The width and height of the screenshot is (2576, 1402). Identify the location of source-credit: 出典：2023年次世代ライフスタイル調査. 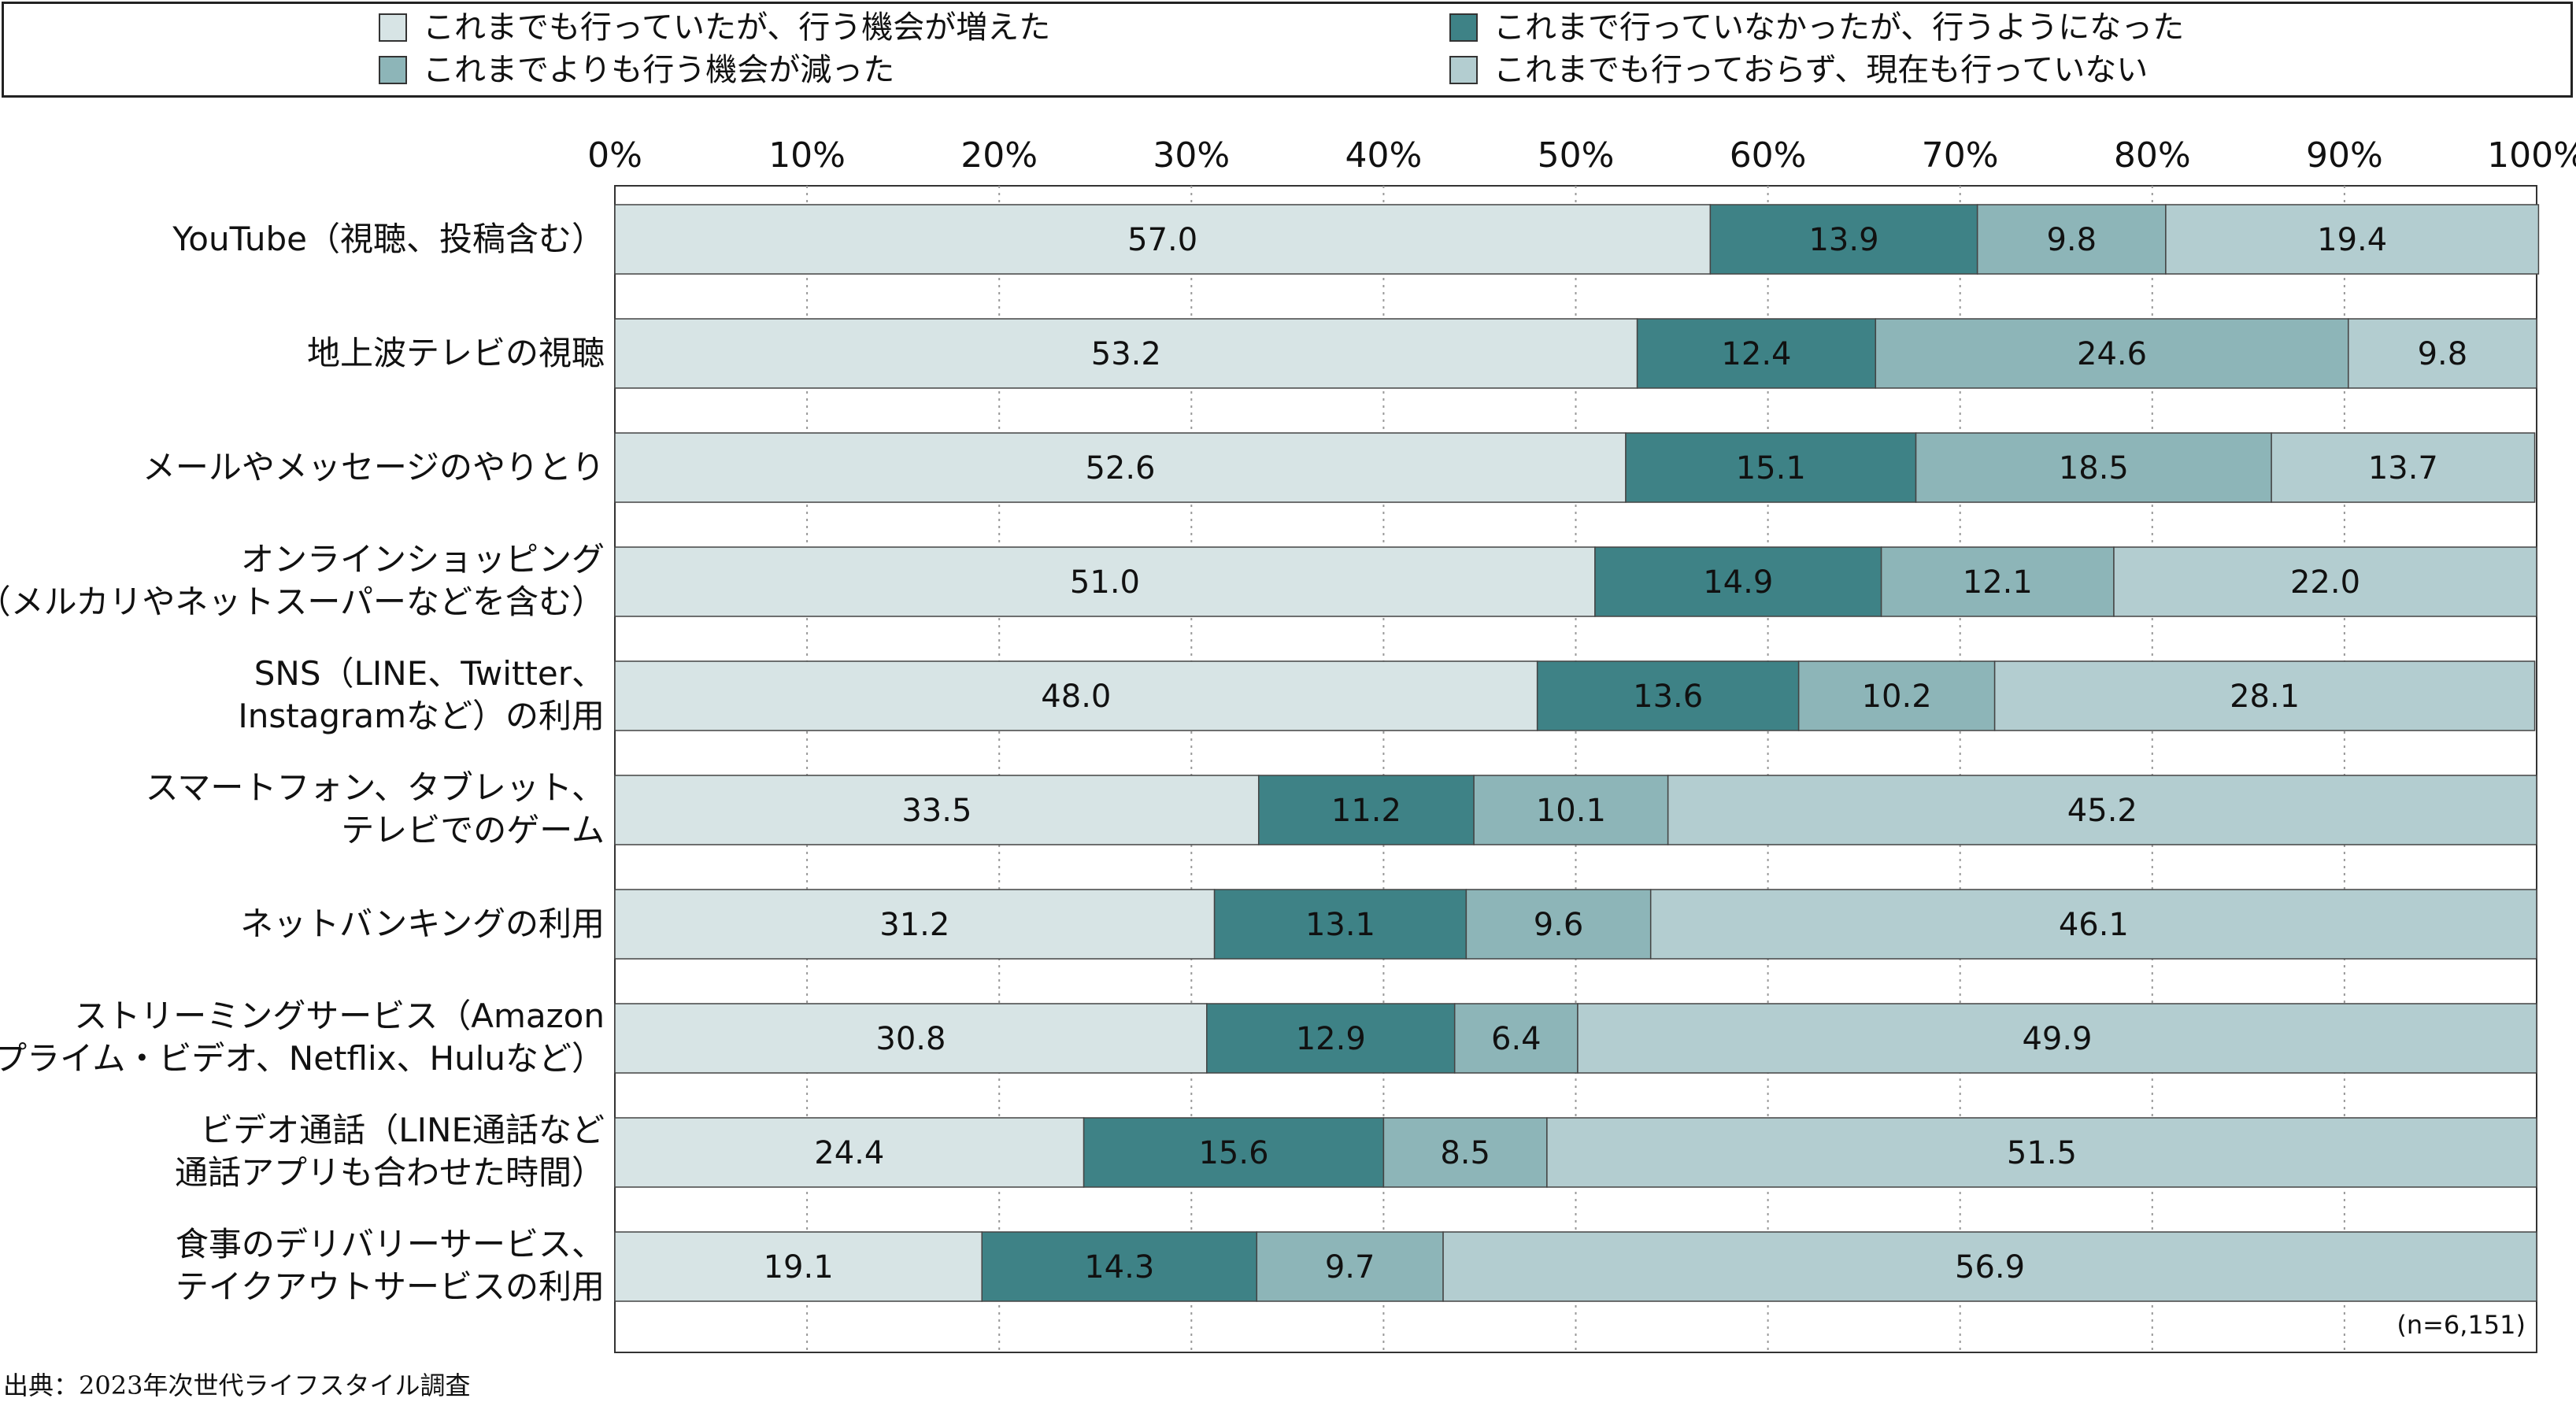
(237, 1385).